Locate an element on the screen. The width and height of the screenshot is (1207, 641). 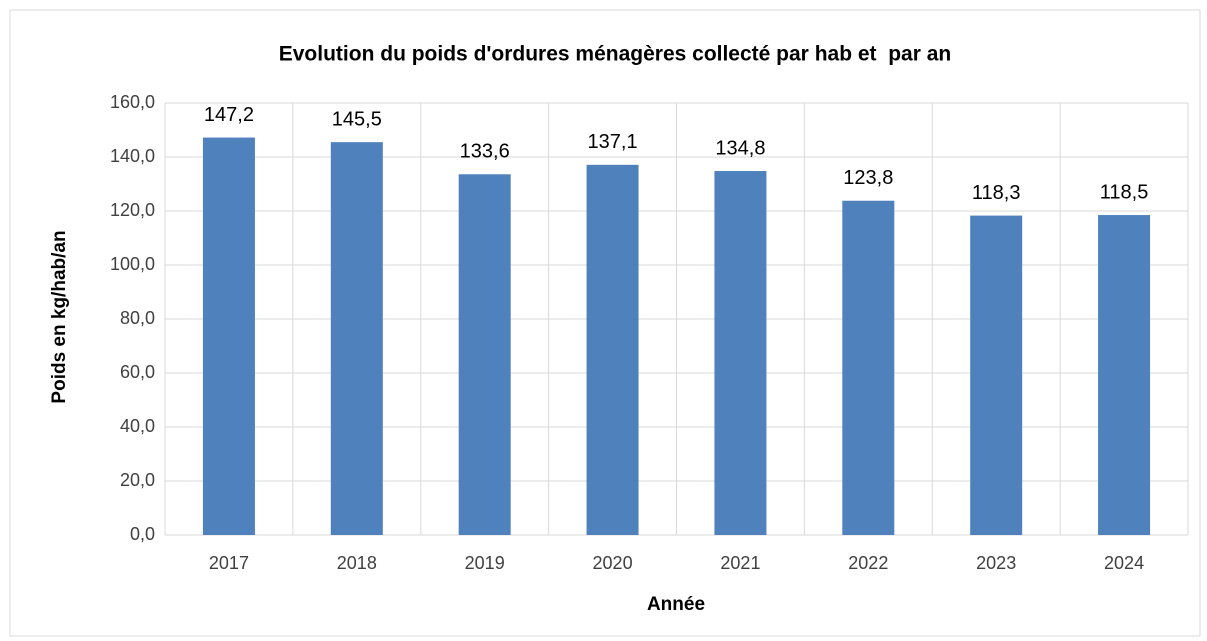
x-tick-label: 2021 is located at coordinates (740, 563).